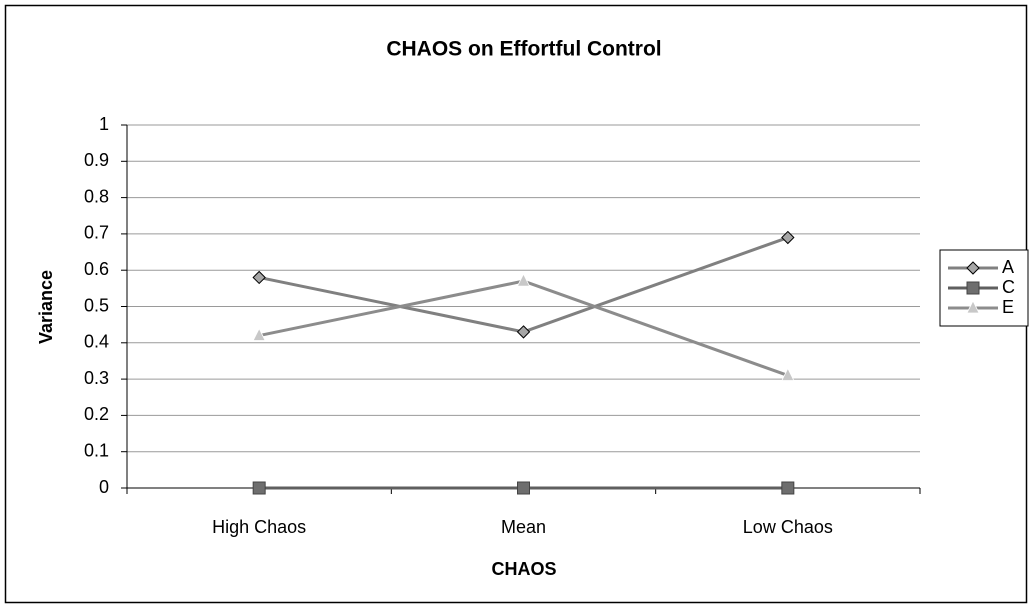 The height and width of the screenshot is (609, 1032). What do you see at coordinates (788, 527) in the screenshot?
I see `x-tick-label: Low Chaos` at bounding box center [788, 527].